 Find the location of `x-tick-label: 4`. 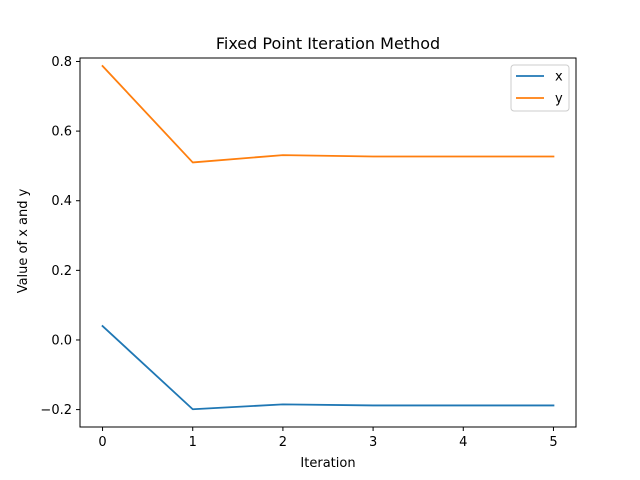

x-tick-label: 4 is located at coordinates (463, 442).